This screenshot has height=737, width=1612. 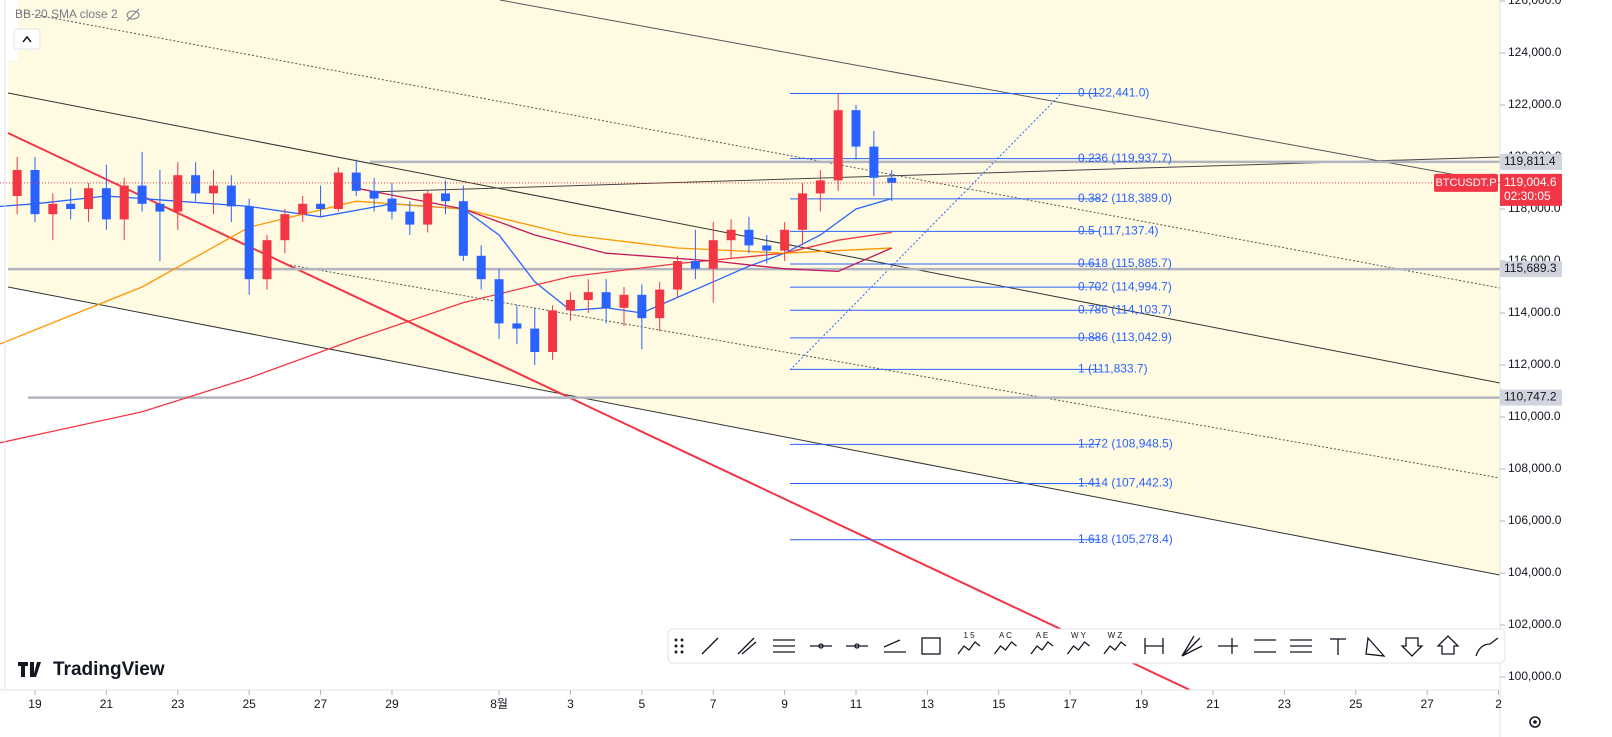 I want to click on tool-lines, so click(x=1265, y=646).